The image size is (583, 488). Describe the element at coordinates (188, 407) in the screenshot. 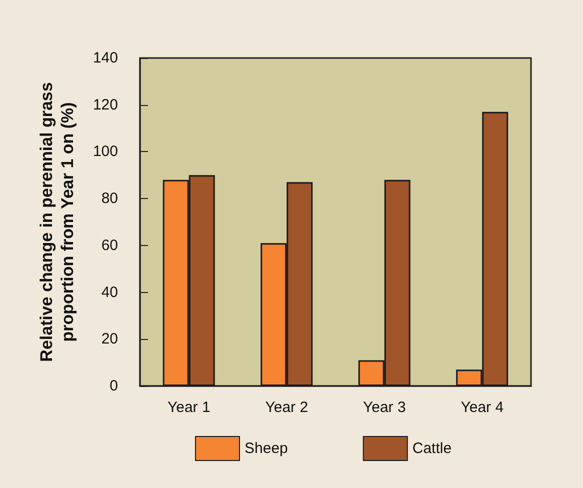

I see `x-tick-label: Year 1` at that location.